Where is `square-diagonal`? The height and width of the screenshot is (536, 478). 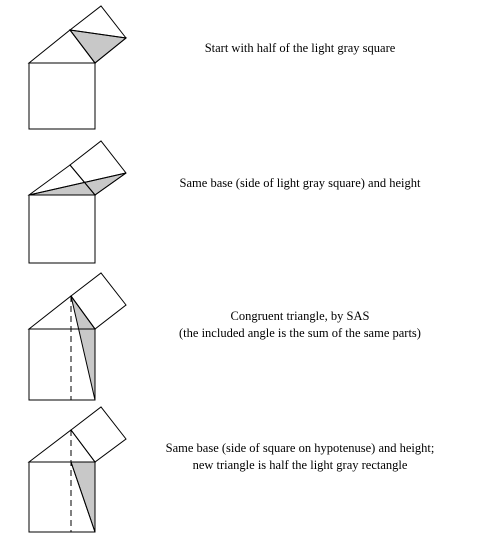
square-diagonal is located at coordinates (98, 34).